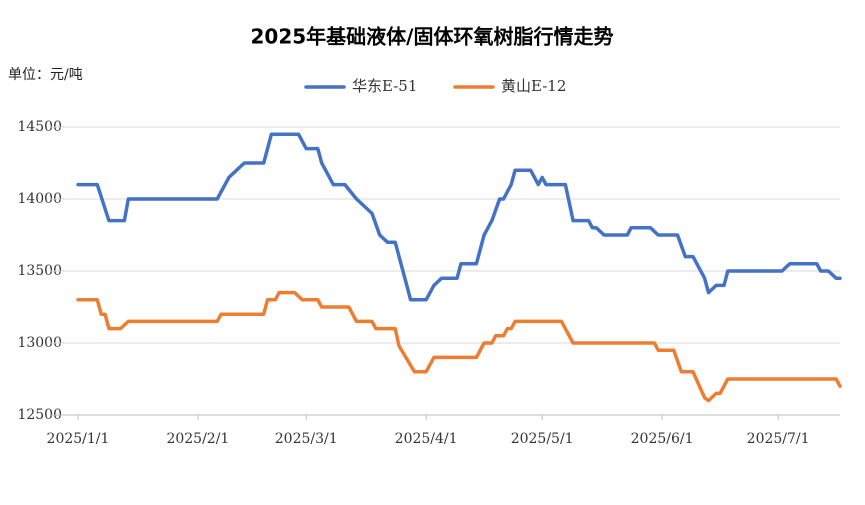 The image size is (865, 505). What do you see at coordinates (426, 439) in the screenshot?
I see `x-tick-label: 2025/4/1` at bounding box center [426, 439].